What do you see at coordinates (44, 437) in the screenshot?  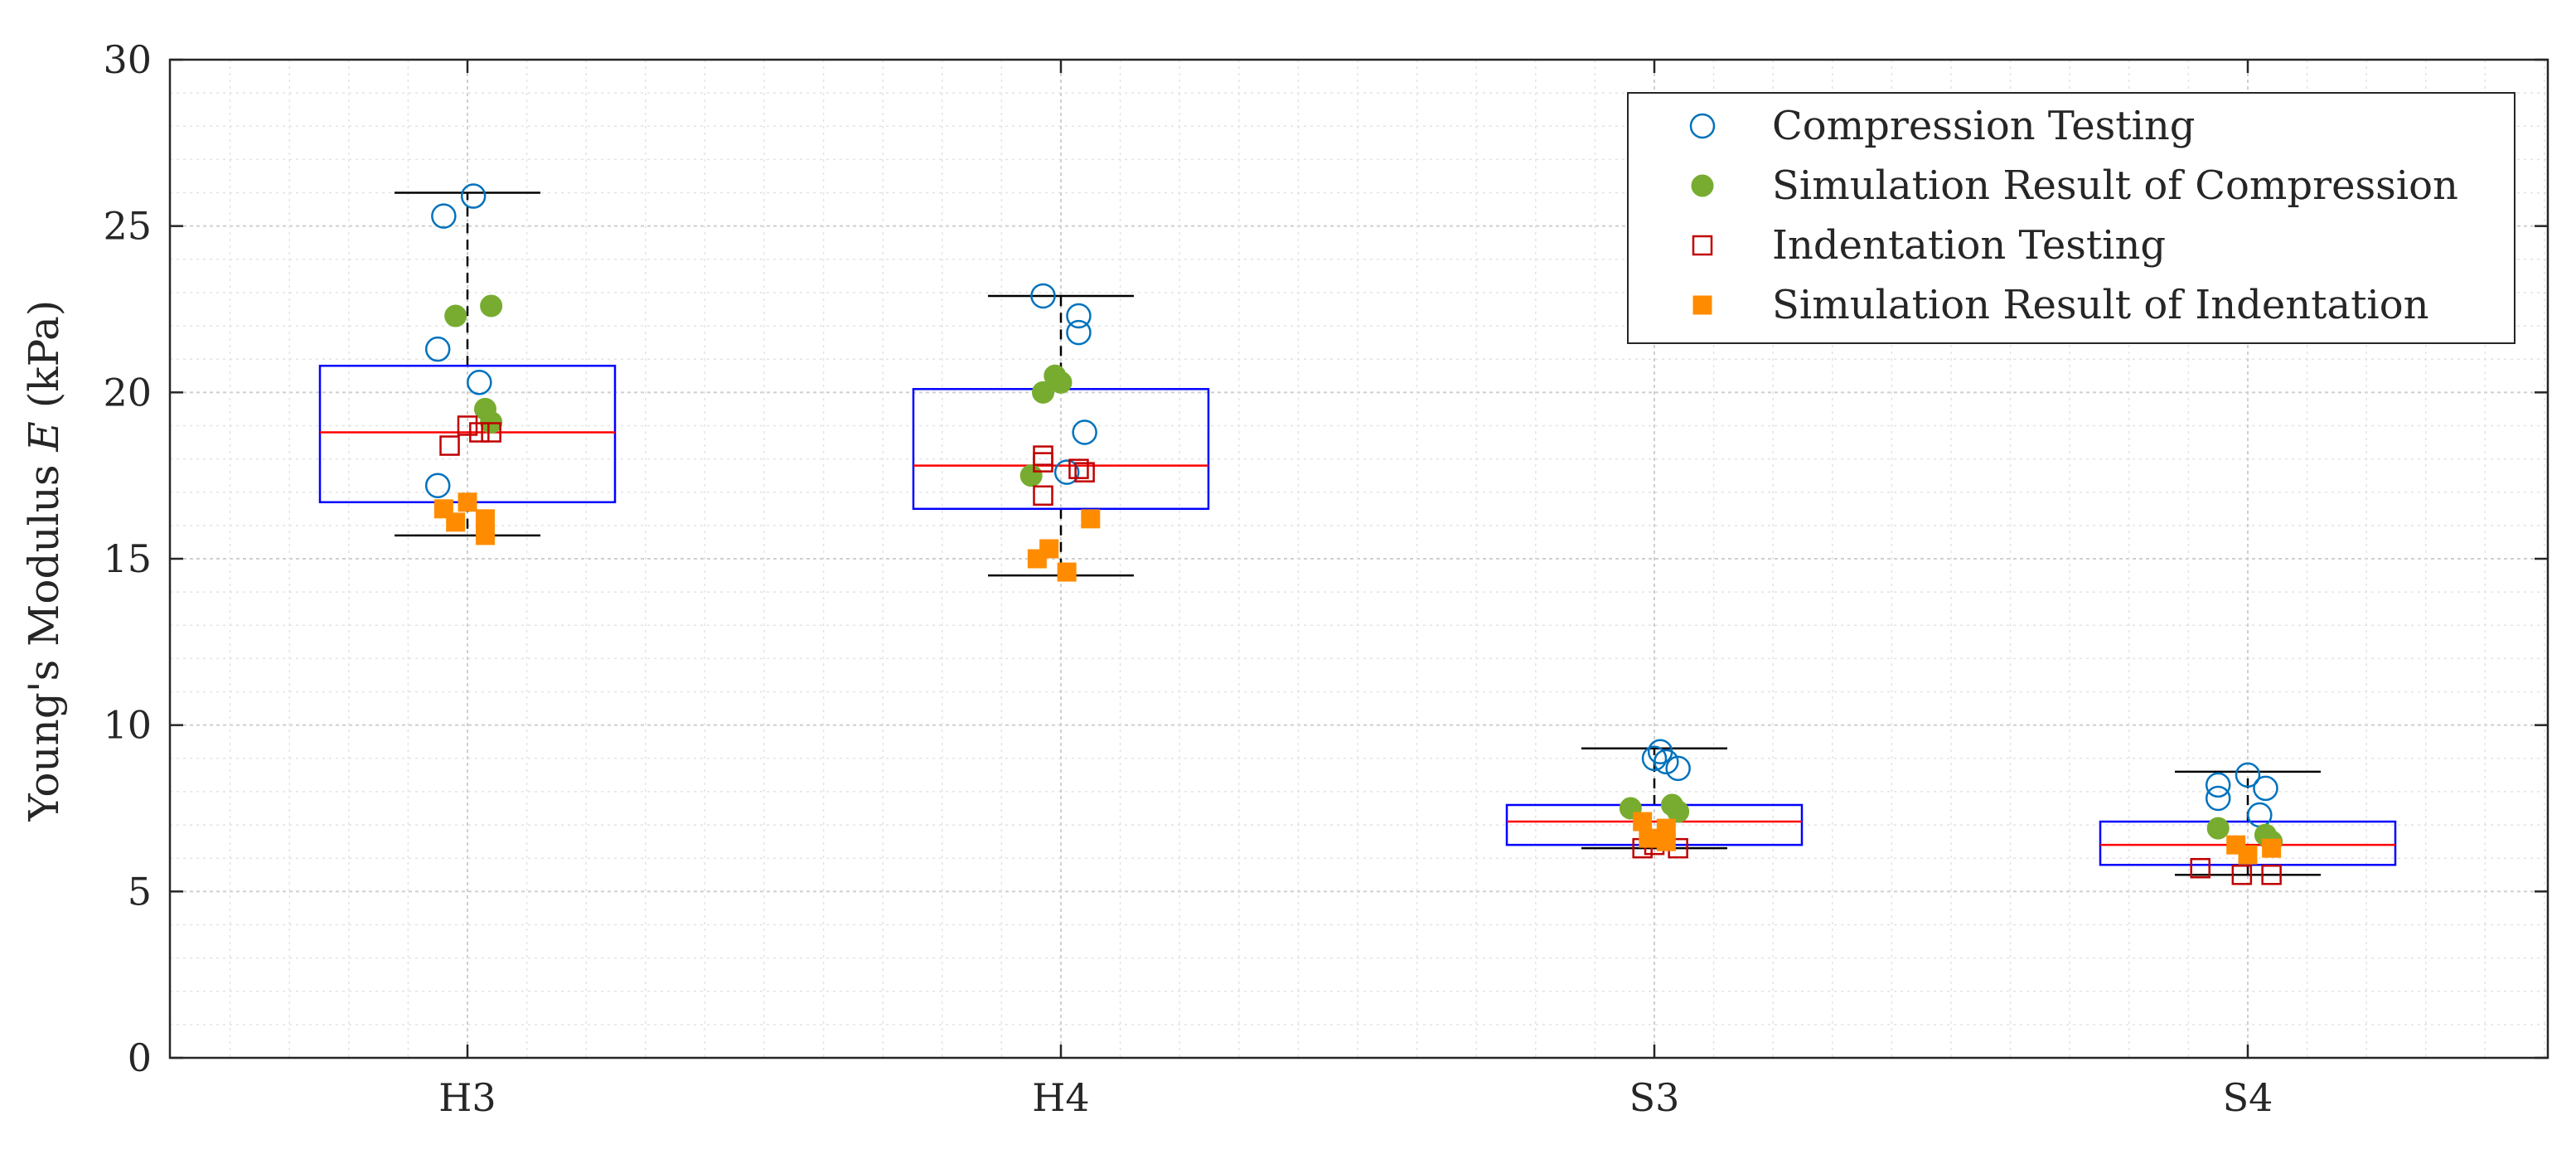 I see `y-axis-label-symbol: E` at bounding box center [44, 437].